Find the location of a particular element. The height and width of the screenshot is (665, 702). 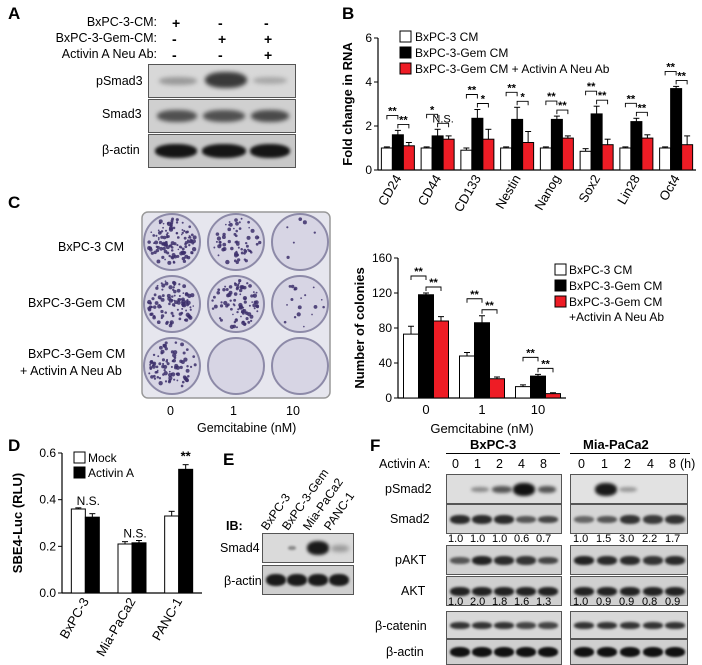

legend-label: BxPC-3 CM is located at coordinates (446, 37).